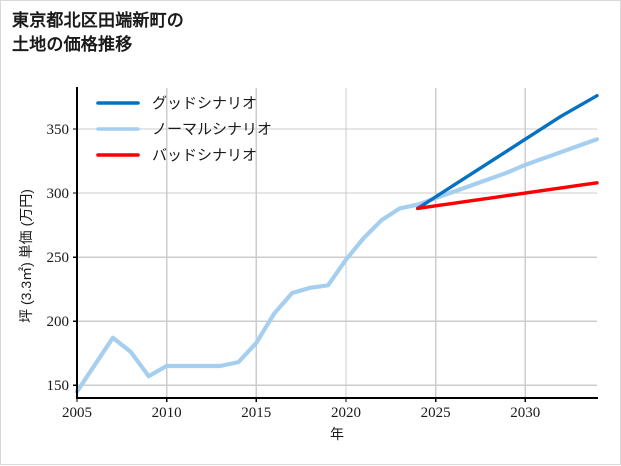 The width and height of the screenshot is (621, 466). I want to click on y-axis-title: 坪 (3.3㎡) 単価 (万円), so click(26, 256).